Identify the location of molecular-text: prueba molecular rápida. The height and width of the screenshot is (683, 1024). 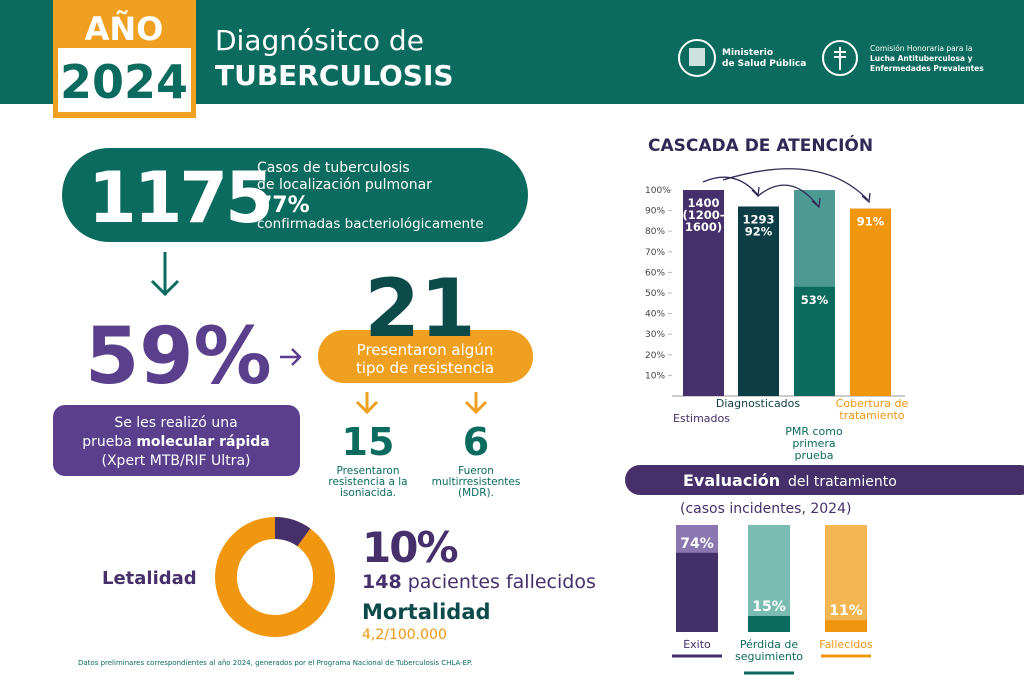
(176, 442).